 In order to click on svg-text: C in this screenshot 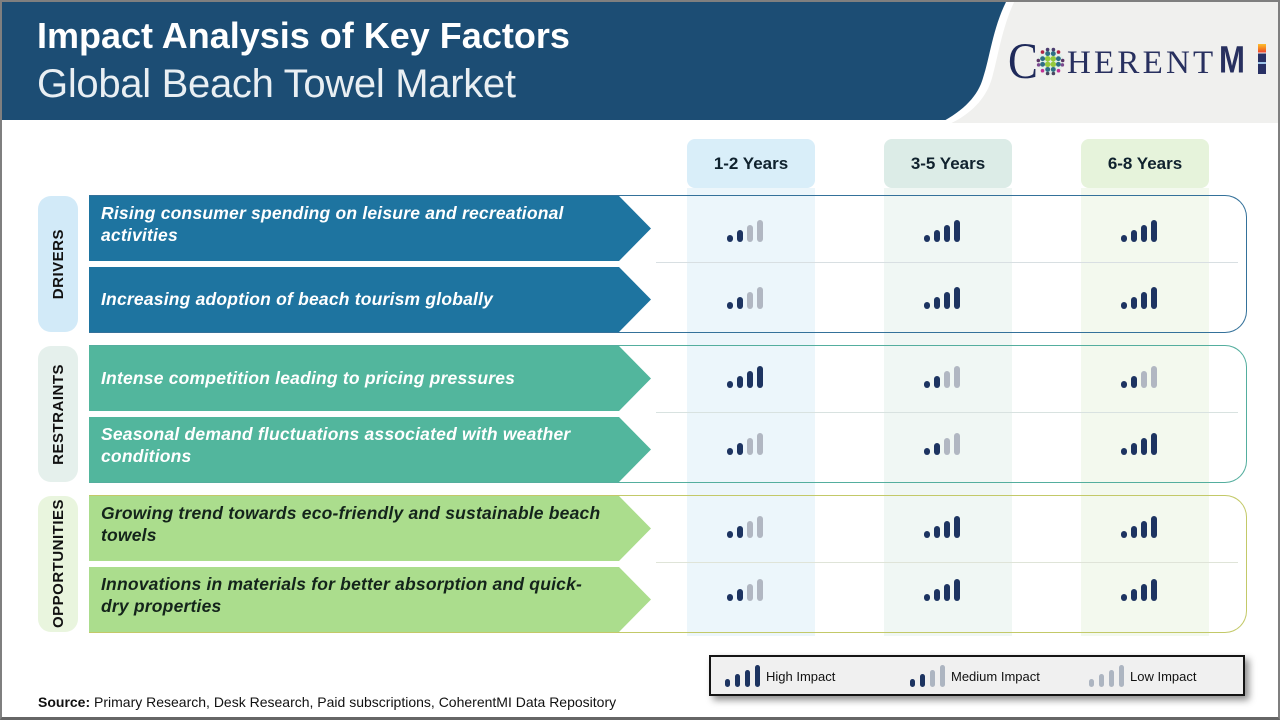, I will do `click(1023, 62)`.